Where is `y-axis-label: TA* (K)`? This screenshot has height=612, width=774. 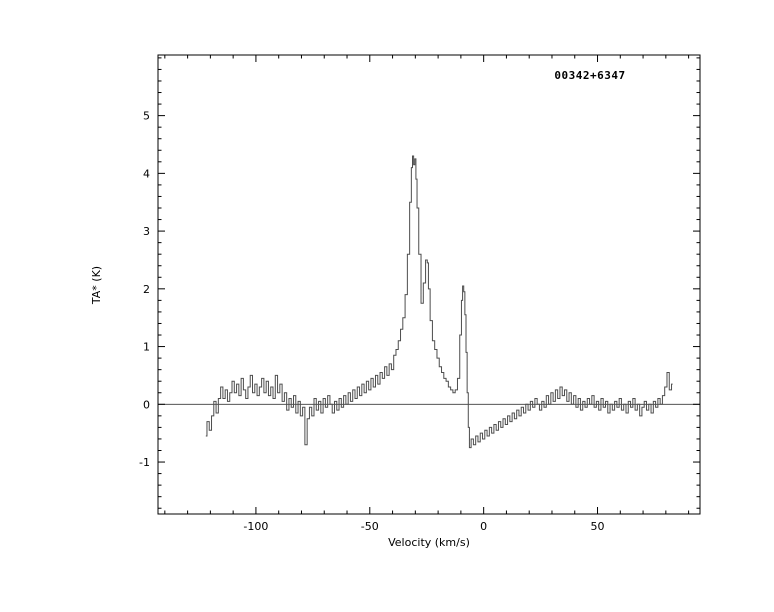
y-axis-label: TA* (K) is located at coordinates (96, 285).